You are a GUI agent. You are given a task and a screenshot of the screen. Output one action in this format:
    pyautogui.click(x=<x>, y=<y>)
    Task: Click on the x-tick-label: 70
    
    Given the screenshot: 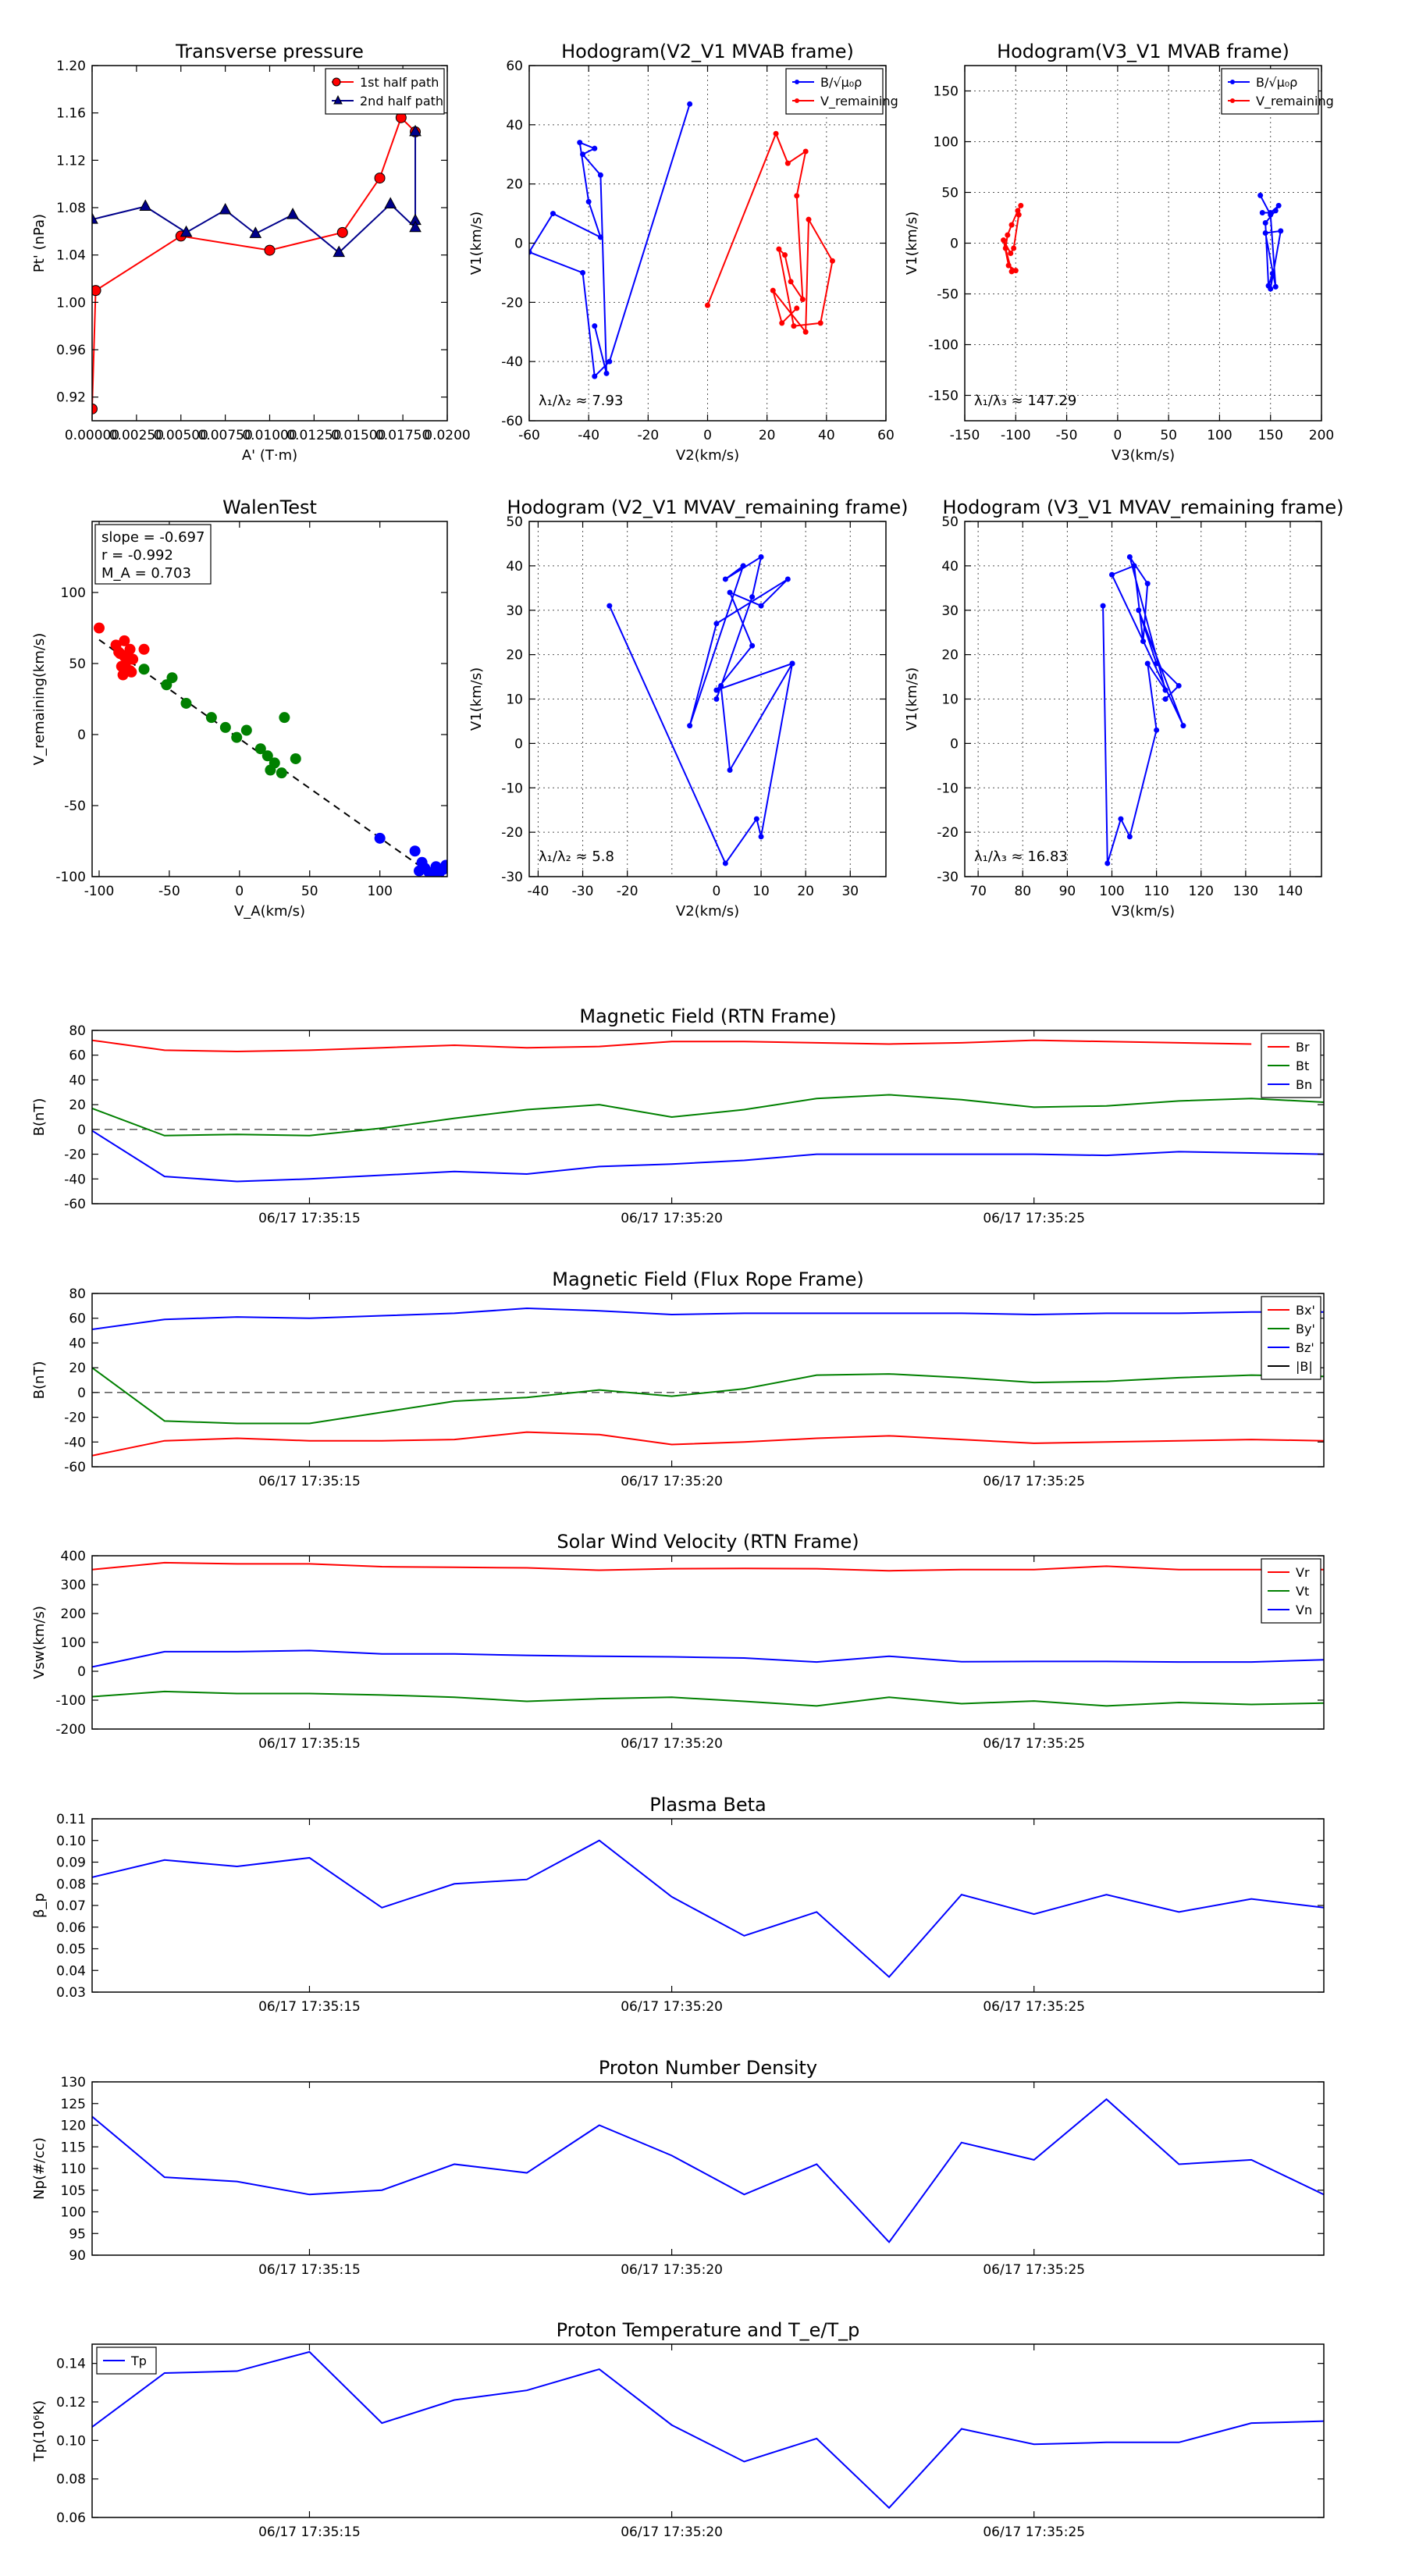 What is the action you would take?
    pyautogui.click(x=978, y=891)
    